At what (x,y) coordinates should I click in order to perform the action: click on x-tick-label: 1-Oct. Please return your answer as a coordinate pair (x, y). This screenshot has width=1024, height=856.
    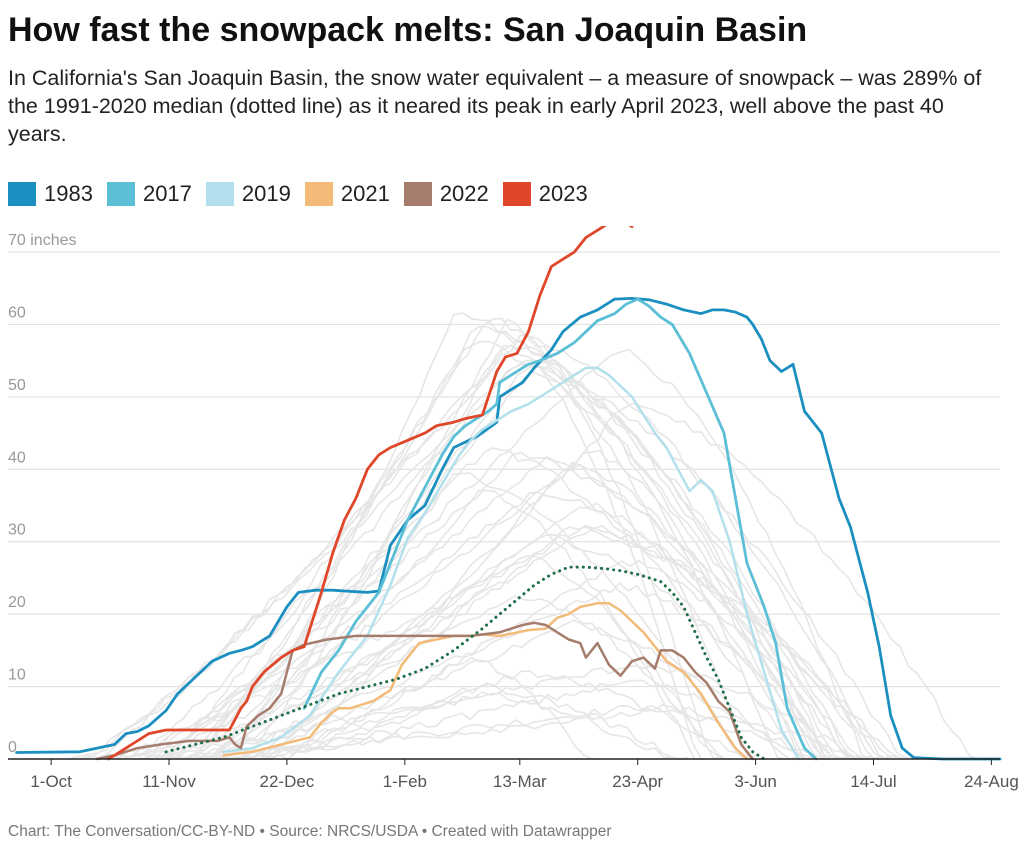
    Looking at the image, I should click on (51, 781).